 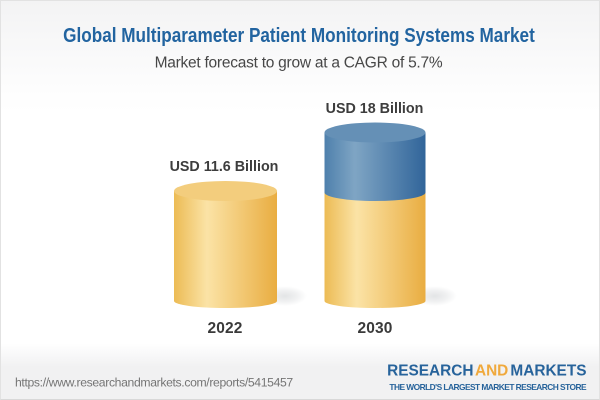 What do you see at coordinates (375, 328) in the screenshot?
I see `svg-text: 2030` at bounding box center [375, 328].